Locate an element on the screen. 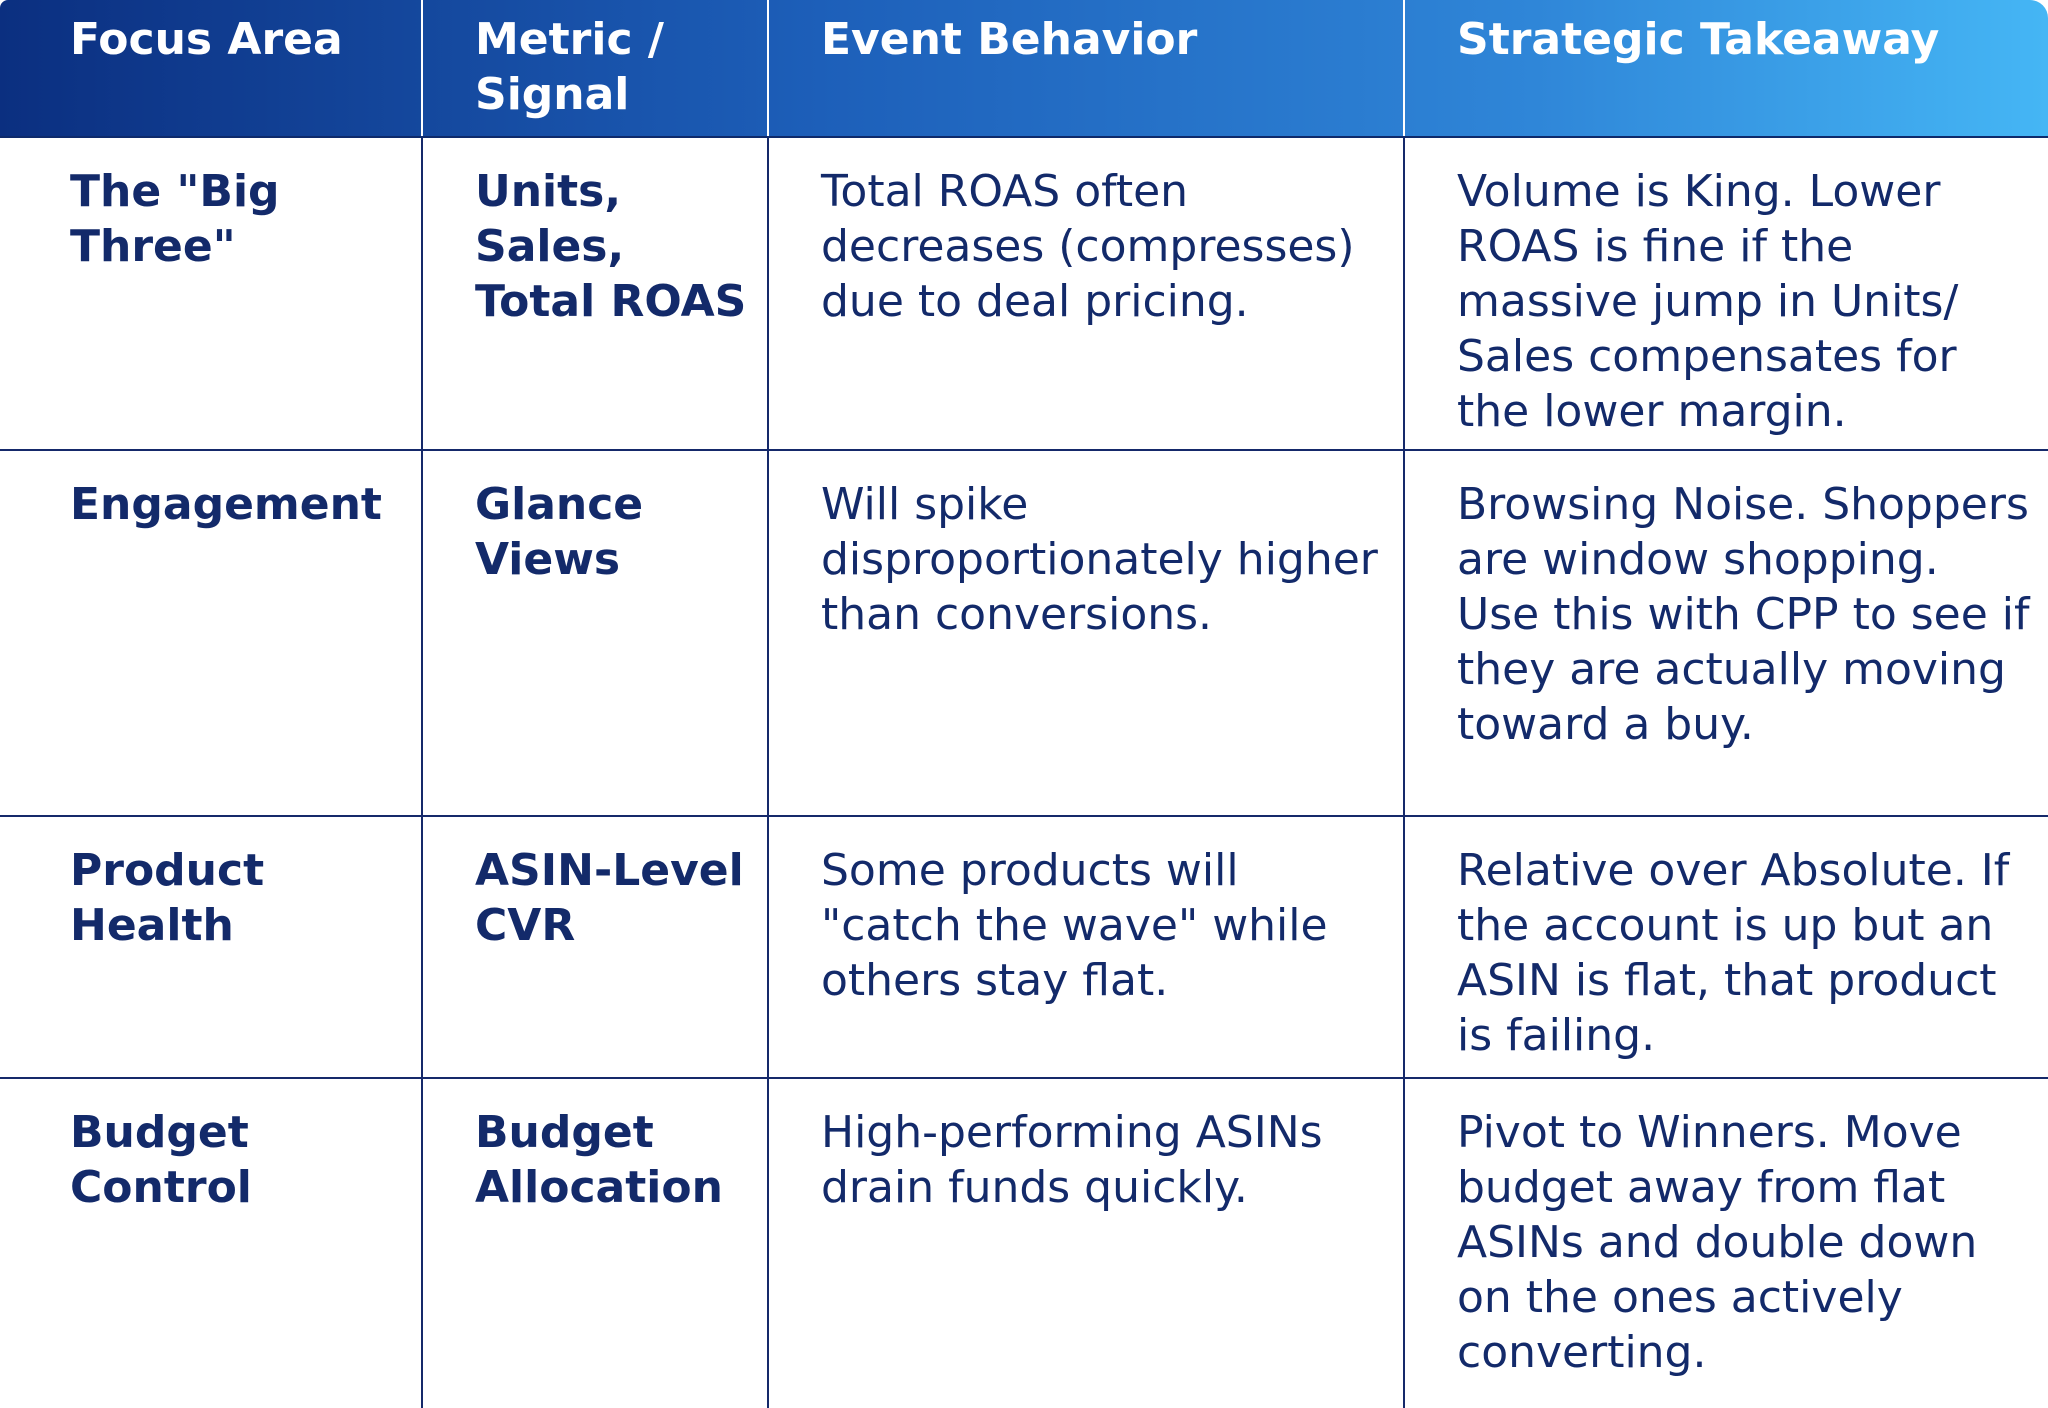  focus-area-cell: Budget Control is located at coordinates (161, 1160).